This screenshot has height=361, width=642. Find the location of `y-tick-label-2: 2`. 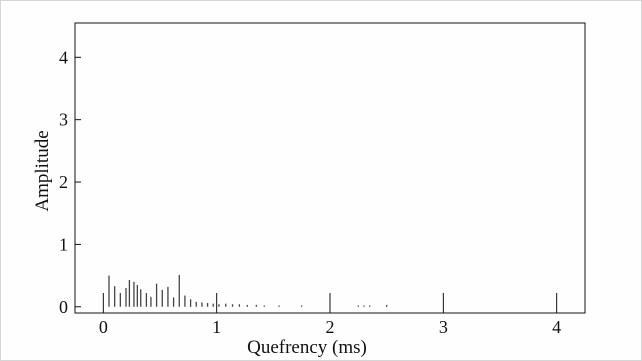

y-tick-label-2: 2 is located at coordinates (63, 182).